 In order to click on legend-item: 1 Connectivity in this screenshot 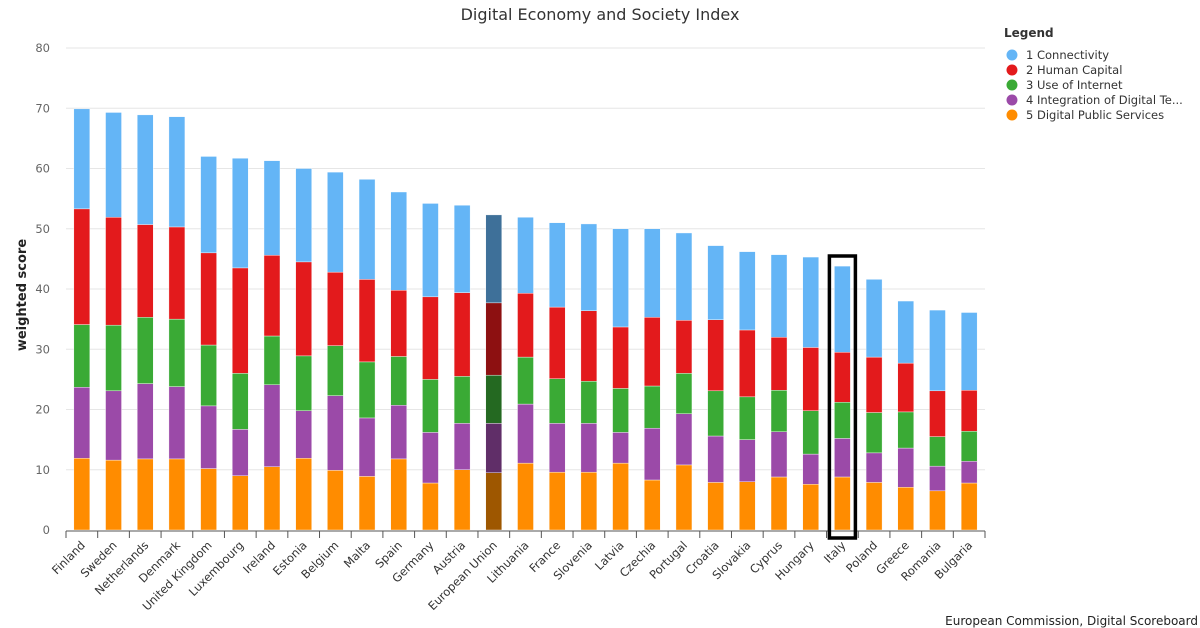, I will do `click(1058, 55)`.